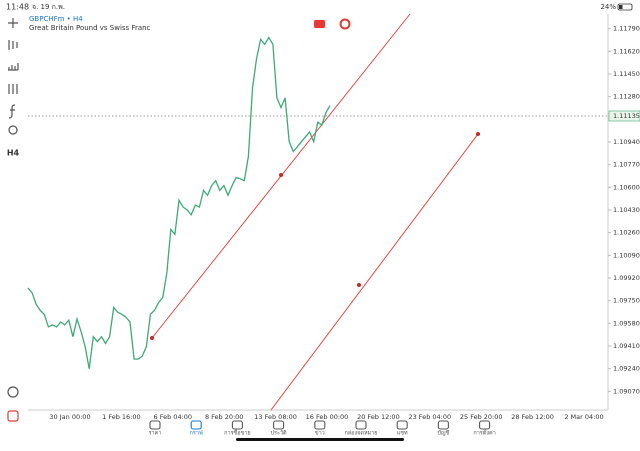  I want to click on y-tick-label: 1.10090, so click(626, 255).